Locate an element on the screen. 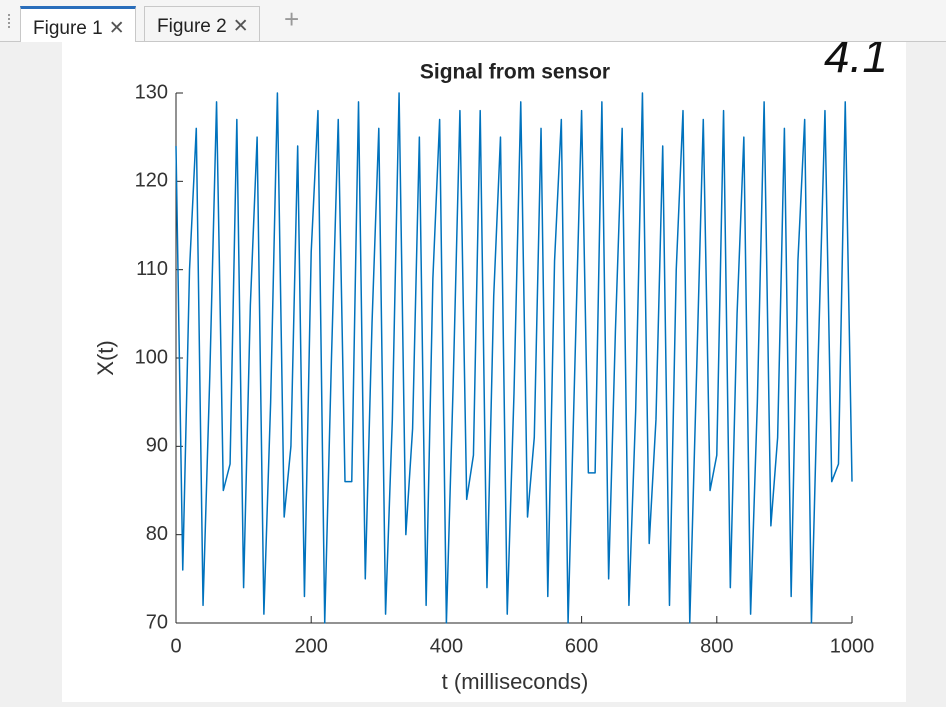 The height and width of the screenshot is (707, 946). y-tick-label: 90 is located at coordinates (157, 446).